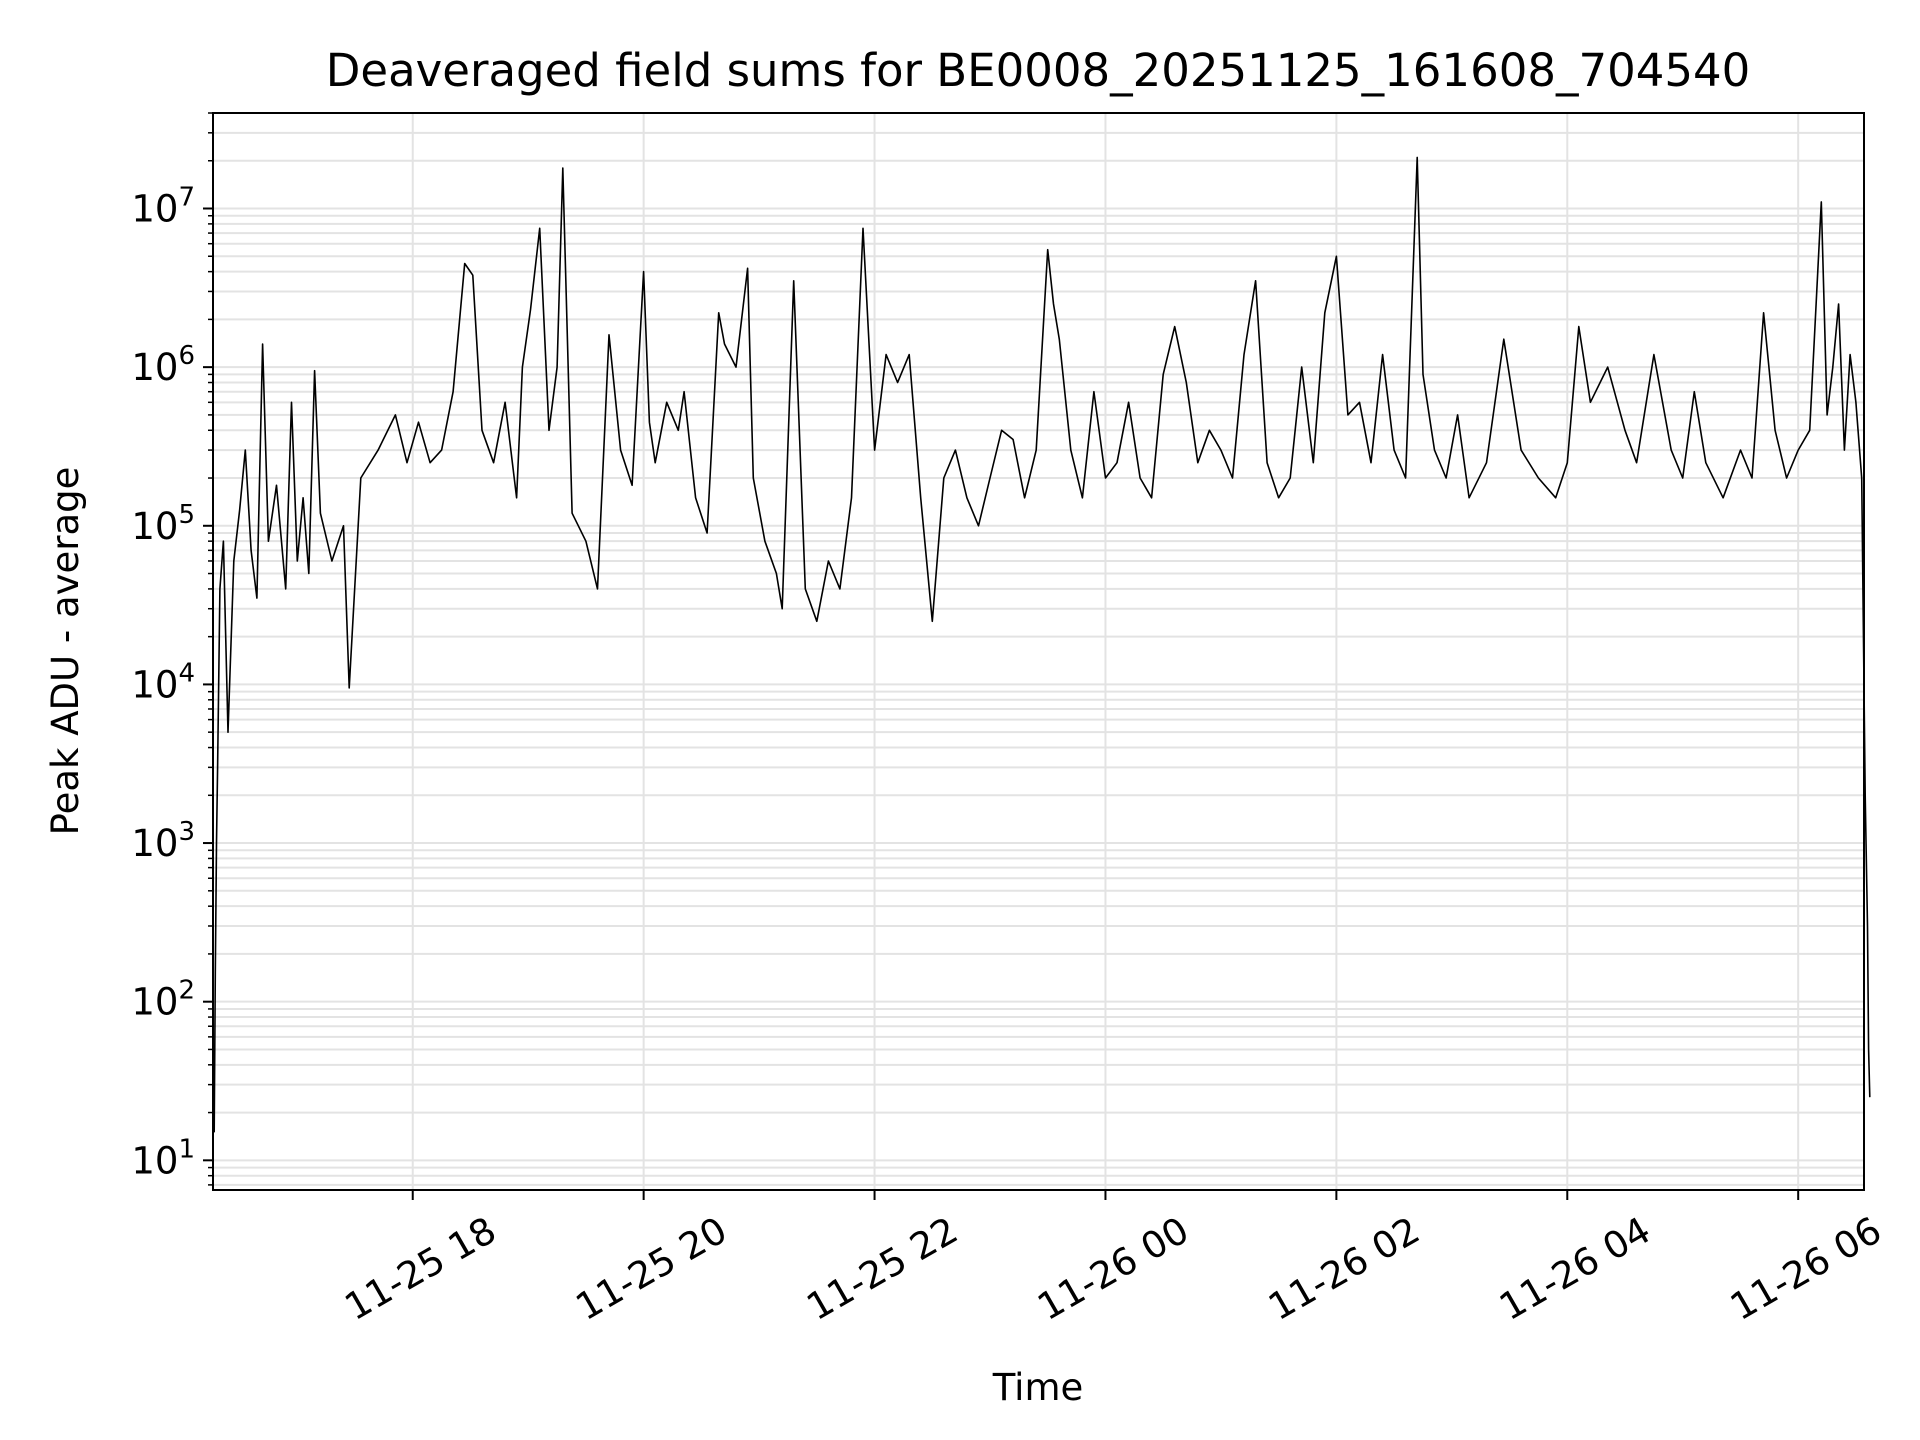 This screenshot has width=1920, height=1440. What do you see at coordinates (65, 651) in the screenshot?
I see `y-axis-label: Peak ADU - average` at bounding box center [65, 651].